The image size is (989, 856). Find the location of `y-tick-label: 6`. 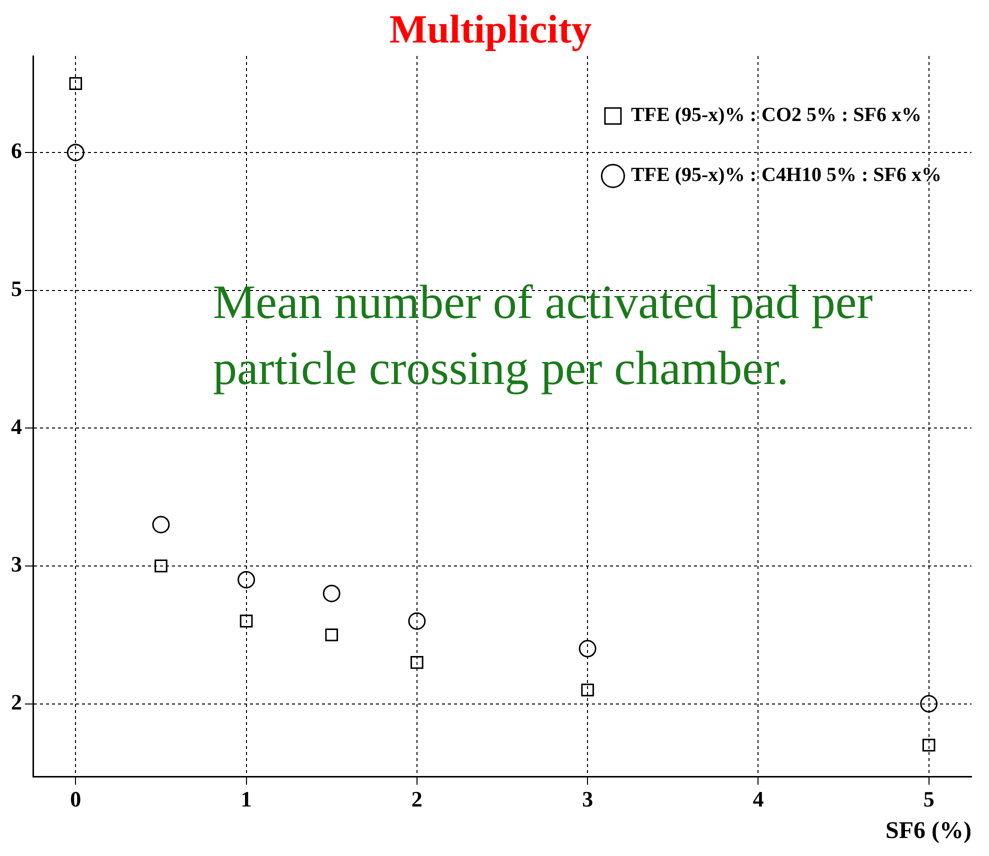

y-tick-label: 6 is located at coordinates (16, 151).